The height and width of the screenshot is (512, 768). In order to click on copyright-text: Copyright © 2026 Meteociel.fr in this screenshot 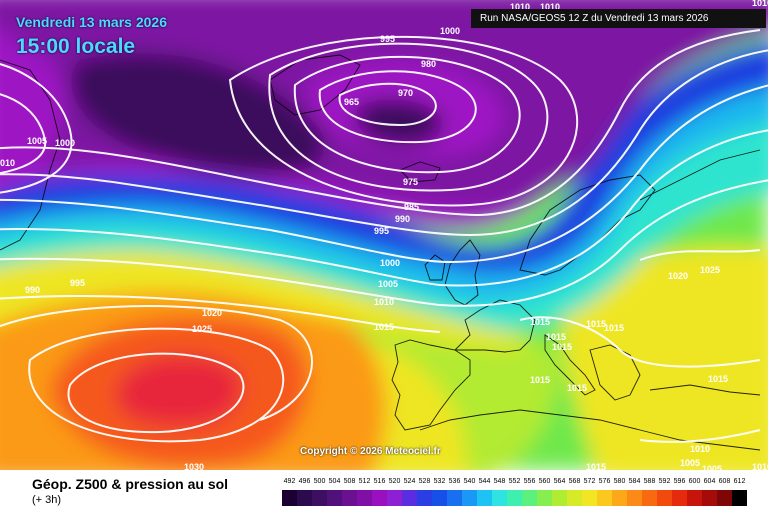, I will do `click(370, 451)`.